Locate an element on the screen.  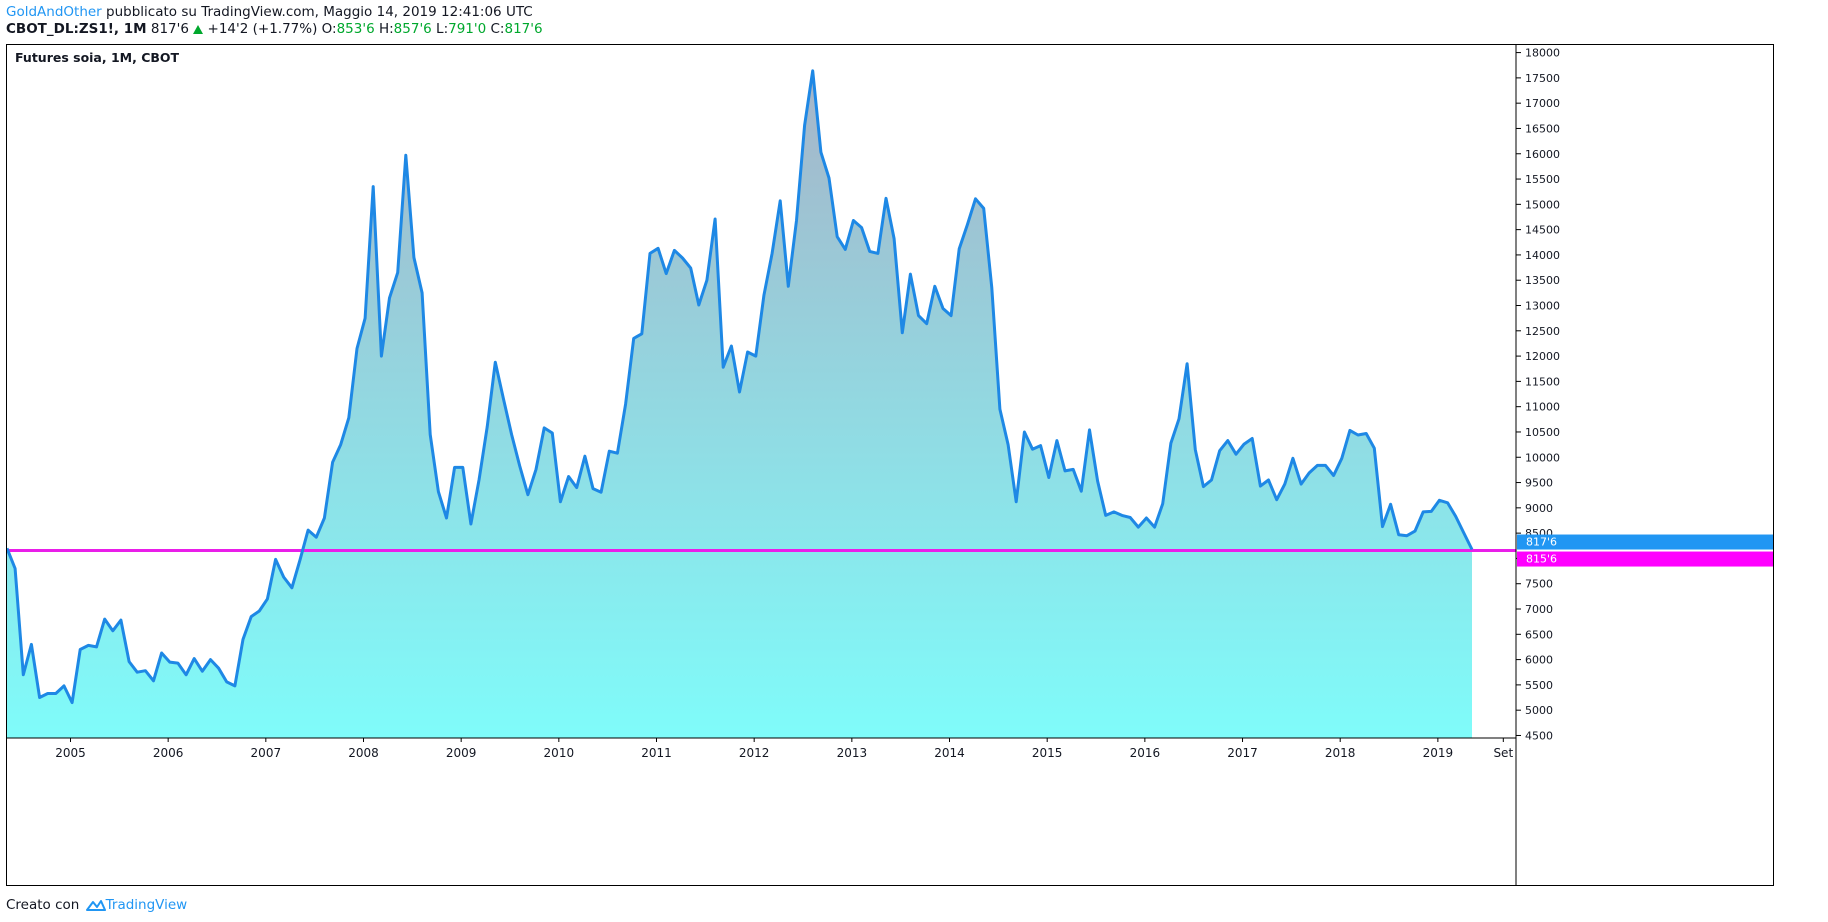
y-tick-label: 11500 is located at coordinates (1542, 381).